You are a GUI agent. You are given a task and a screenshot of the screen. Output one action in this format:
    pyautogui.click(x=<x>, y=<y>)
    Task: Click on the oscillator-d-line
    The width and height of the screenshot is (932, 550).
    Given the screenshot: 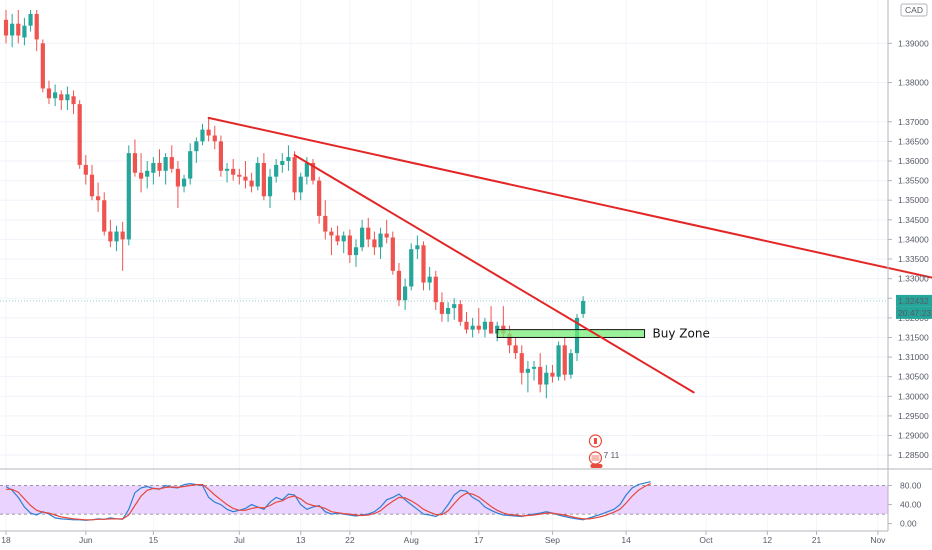 What is the action you would take?
    pyautogui.click(x=328, y=502)
    